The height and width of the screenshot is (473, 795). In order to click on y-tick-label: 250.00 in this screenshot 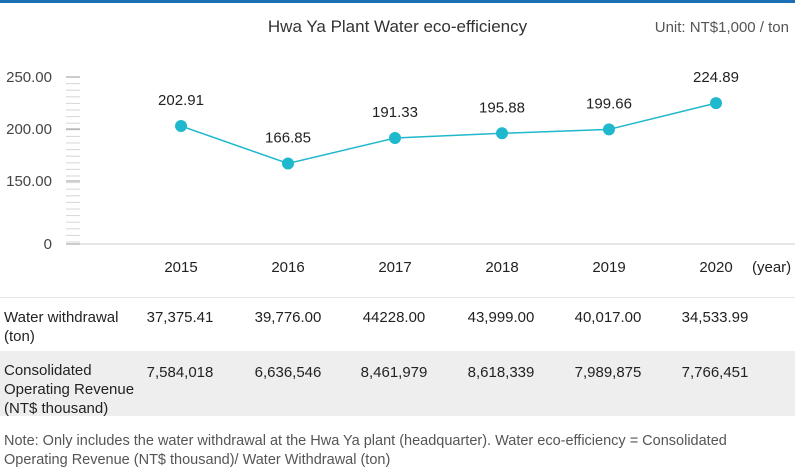, I will do `click(29, 77)`.